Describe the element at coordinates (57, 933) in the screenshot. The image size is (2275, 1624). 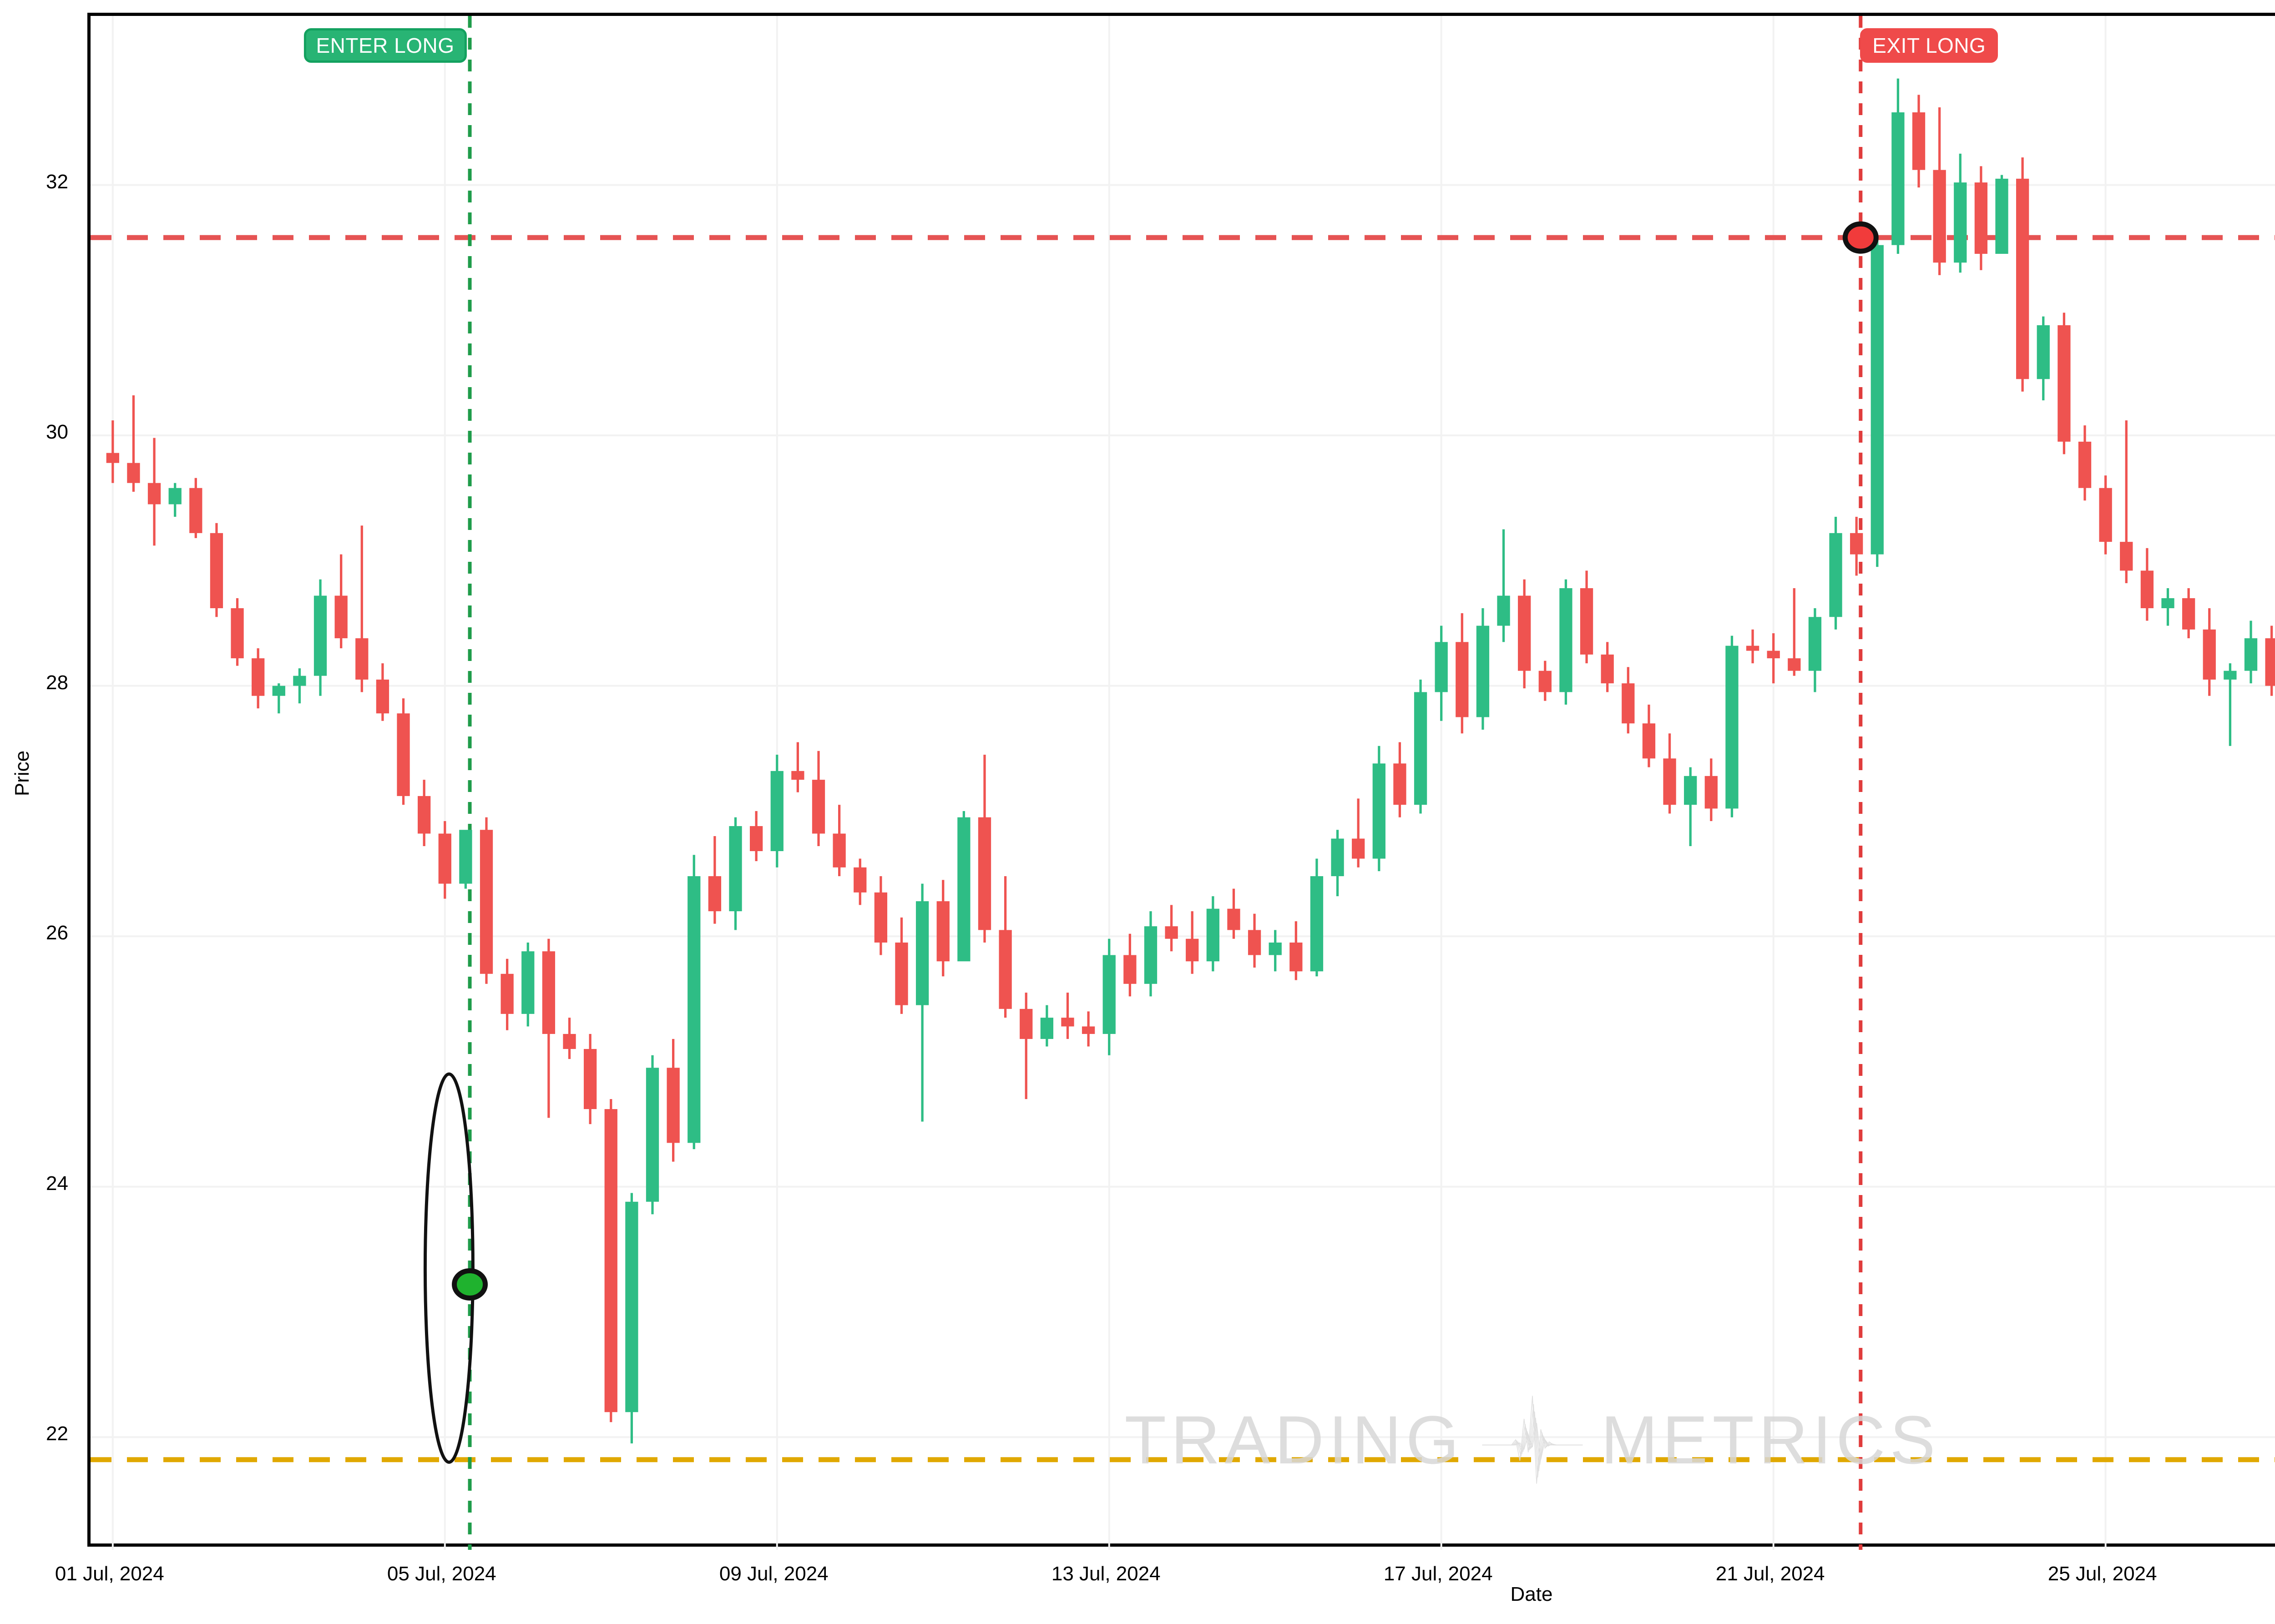
I see `y-tick-label: 26` at that location.